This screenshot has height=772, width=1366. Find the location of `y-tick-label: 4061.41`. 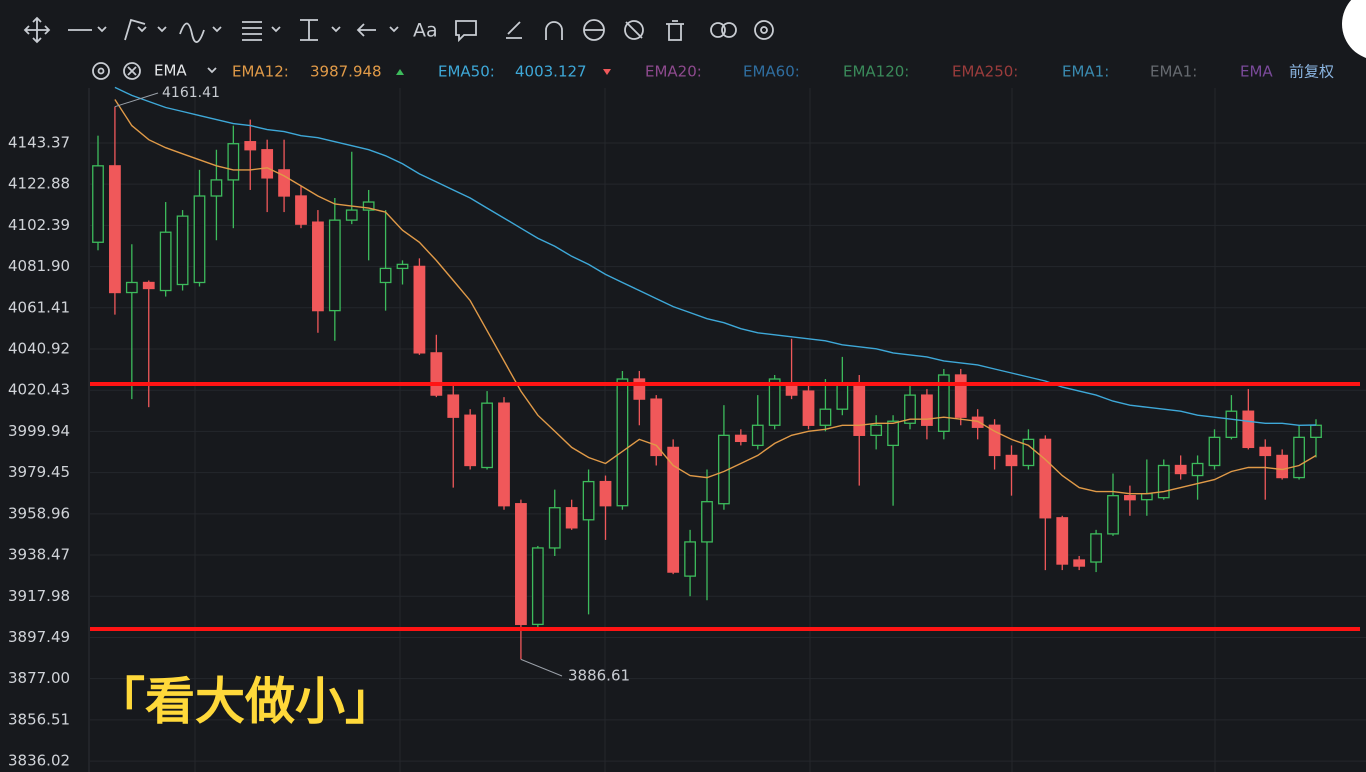

y-tick-label: 4061.41 is located at coordinates (39, 307).